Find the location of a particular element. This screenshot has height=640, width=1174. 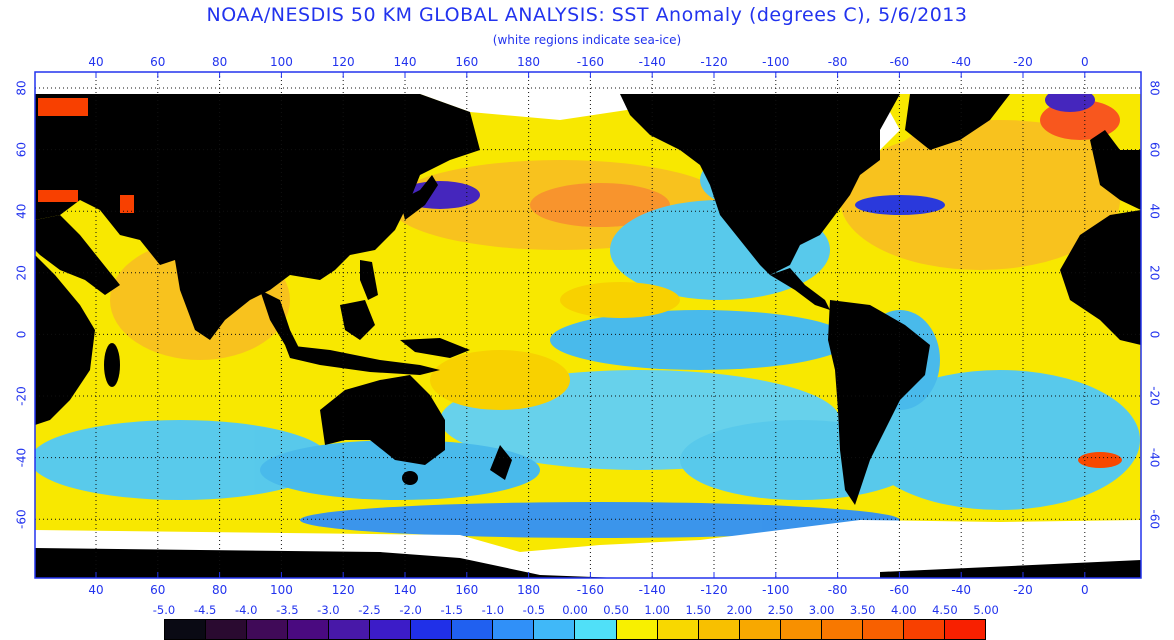

lon-tick-top: -20 is located at coordinates (1023, 62).